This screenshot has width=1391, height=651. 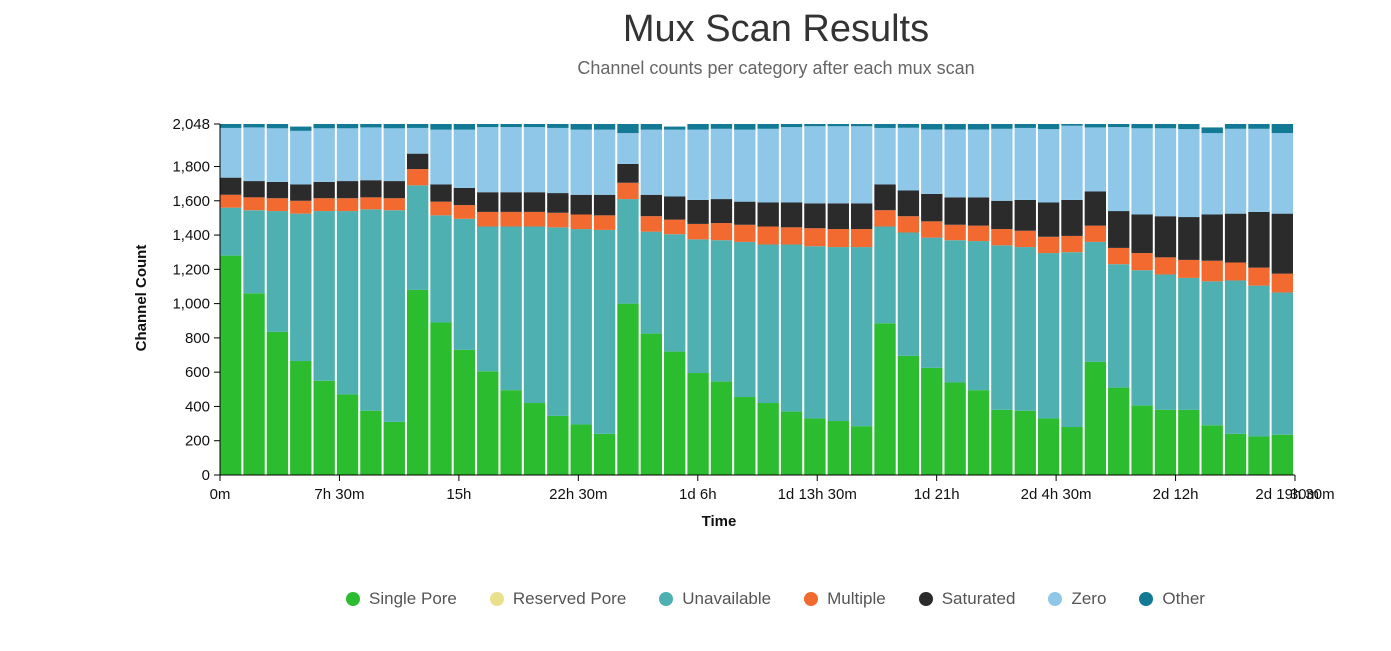 I want to click on legend-item-multiple: Multiple, so click(x=845, y=599).